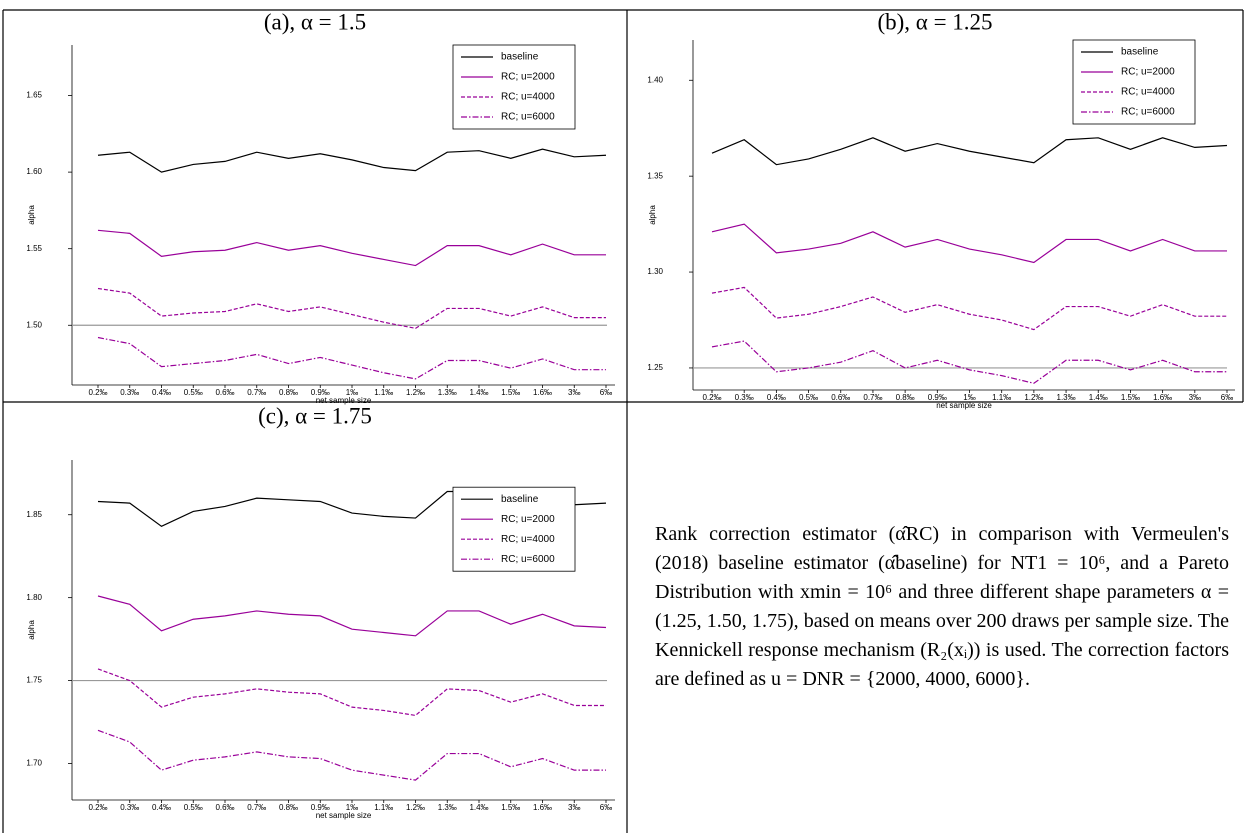 This screenshot has height=833, width=1247. What do you see at coordinates (34, 680) in the screenshot?
I see `y-tick-label: 1.75` at bounding box center [34, 680].